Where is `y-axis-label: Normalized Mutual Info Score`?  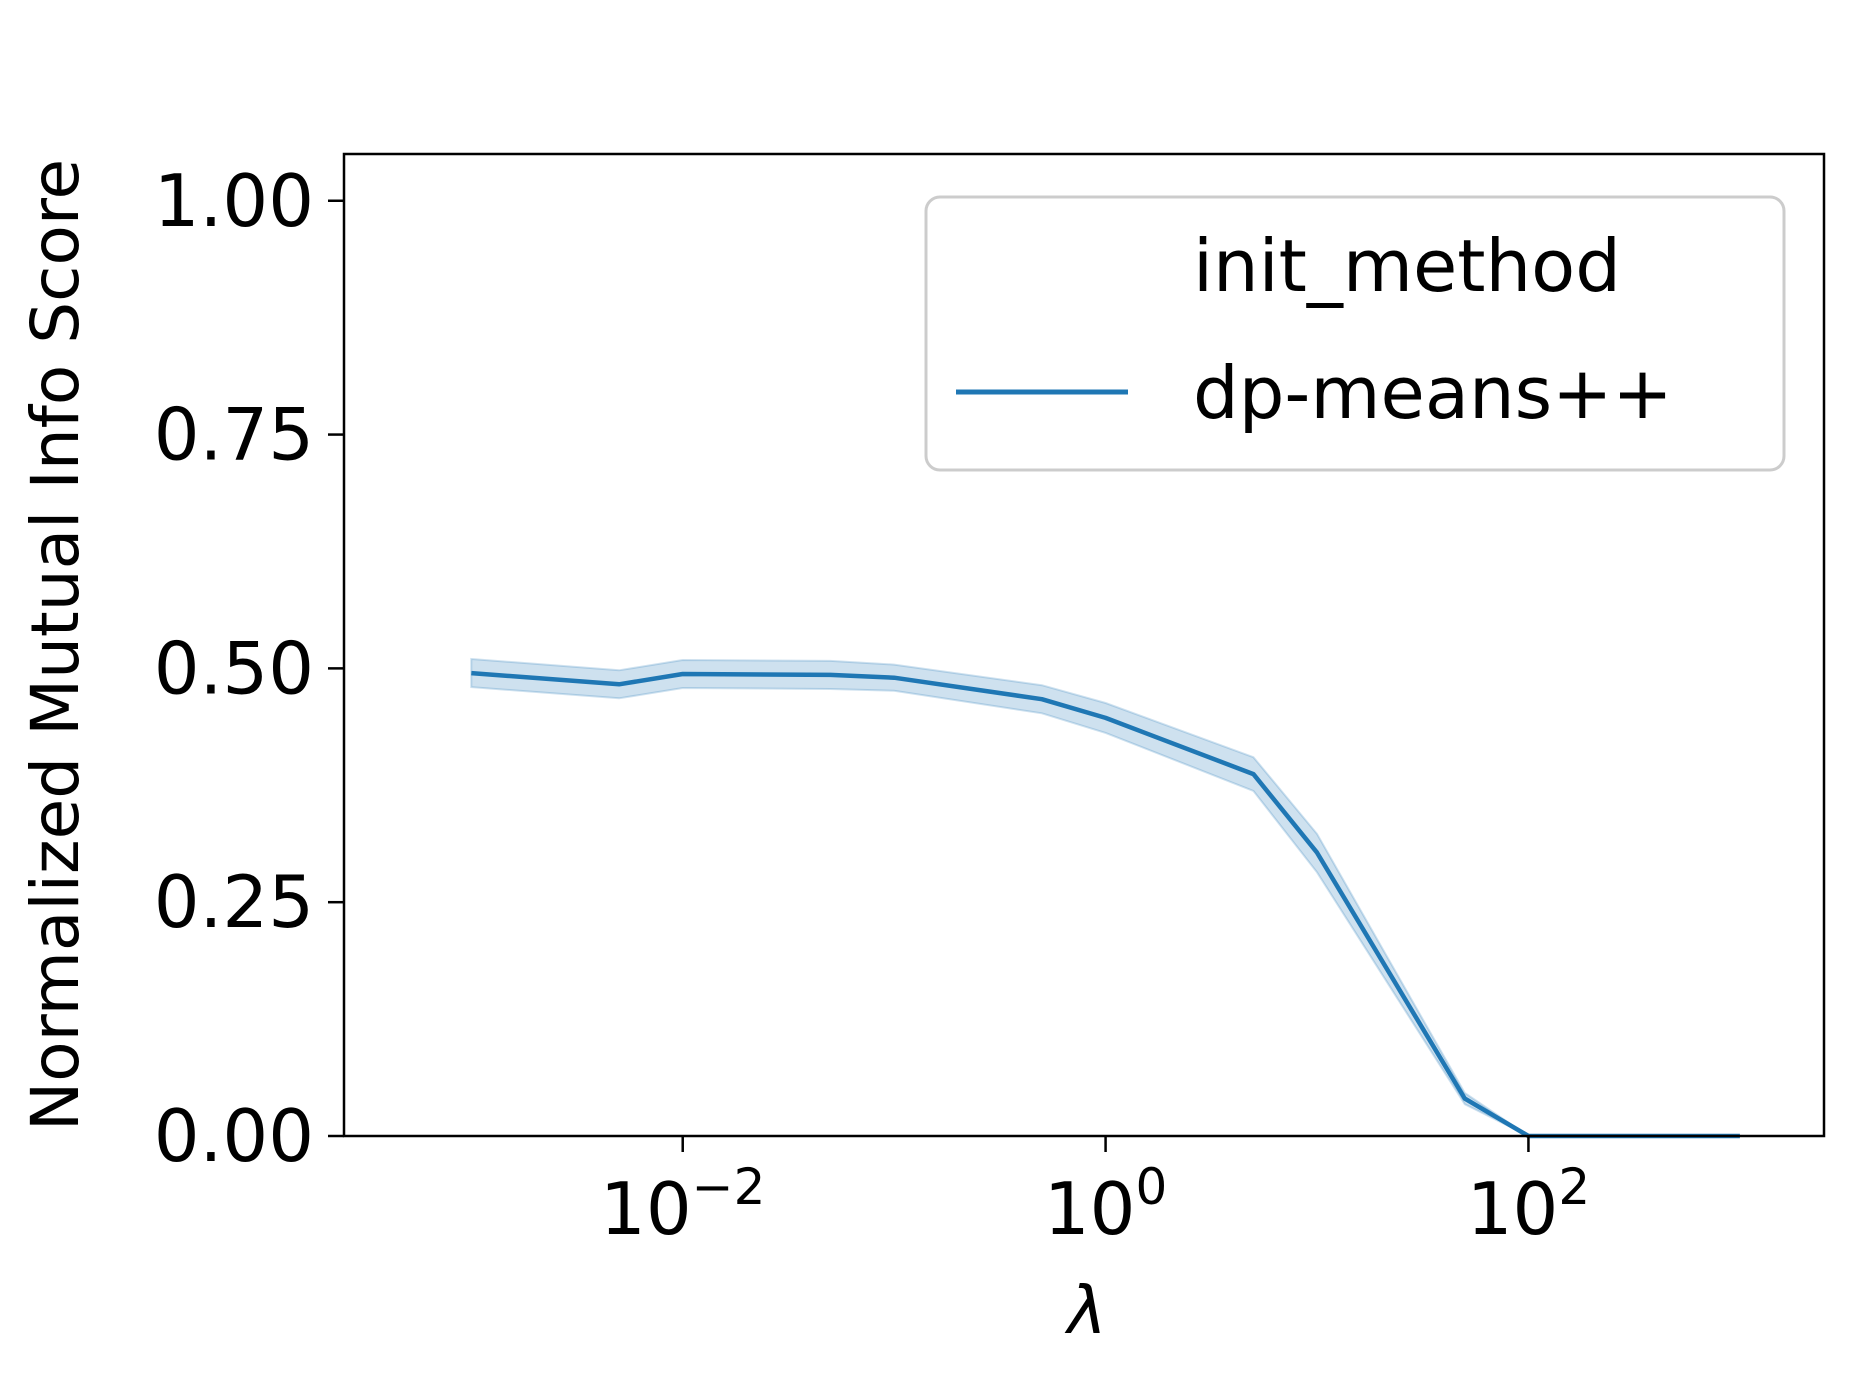
y-axis-label: Normalized Mutual Info Score is located at coordinates (55, 645).